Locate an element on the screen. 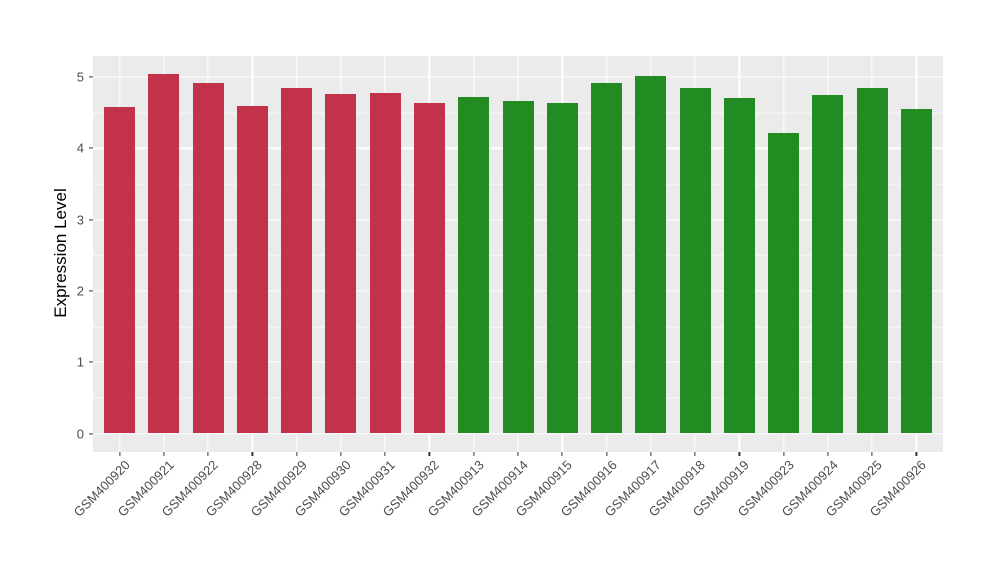  y-tick-label: 2 is located at coordinates (80, 291).